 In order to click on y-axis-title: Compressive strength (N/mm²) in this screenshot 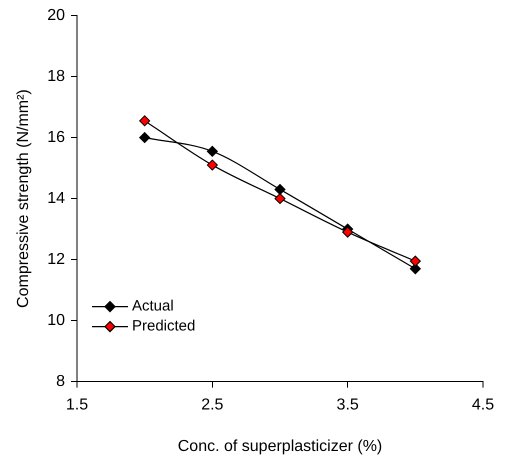, I will do `click(23, 198)`.